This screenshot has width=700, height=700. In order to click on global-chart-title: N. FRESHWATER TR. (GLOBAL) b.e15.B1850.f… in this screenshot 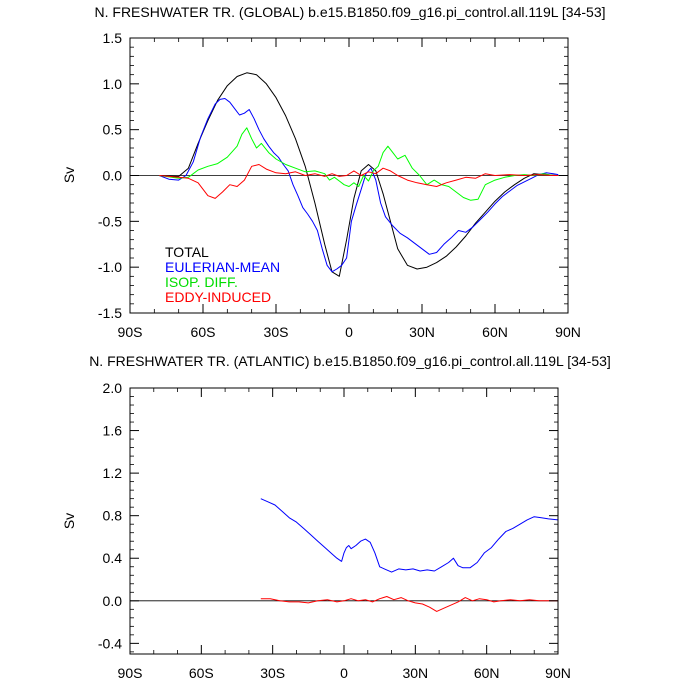, I will do `click(350, 12)`.